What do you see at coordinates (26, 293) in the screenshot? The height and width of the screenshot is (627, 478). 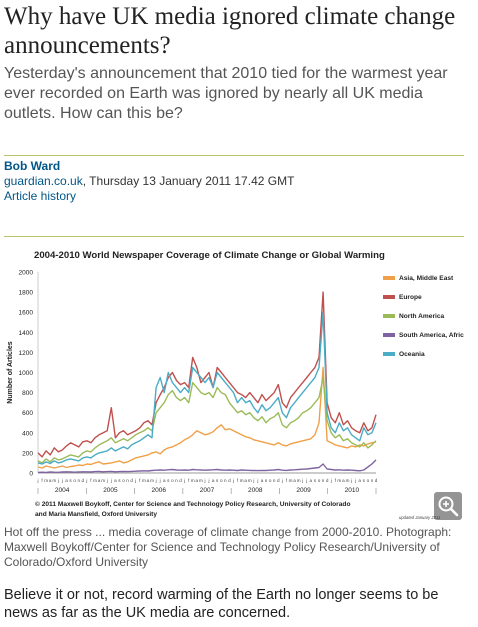 I see `y-tick-label: 1800` at bounding box center [26, 293].